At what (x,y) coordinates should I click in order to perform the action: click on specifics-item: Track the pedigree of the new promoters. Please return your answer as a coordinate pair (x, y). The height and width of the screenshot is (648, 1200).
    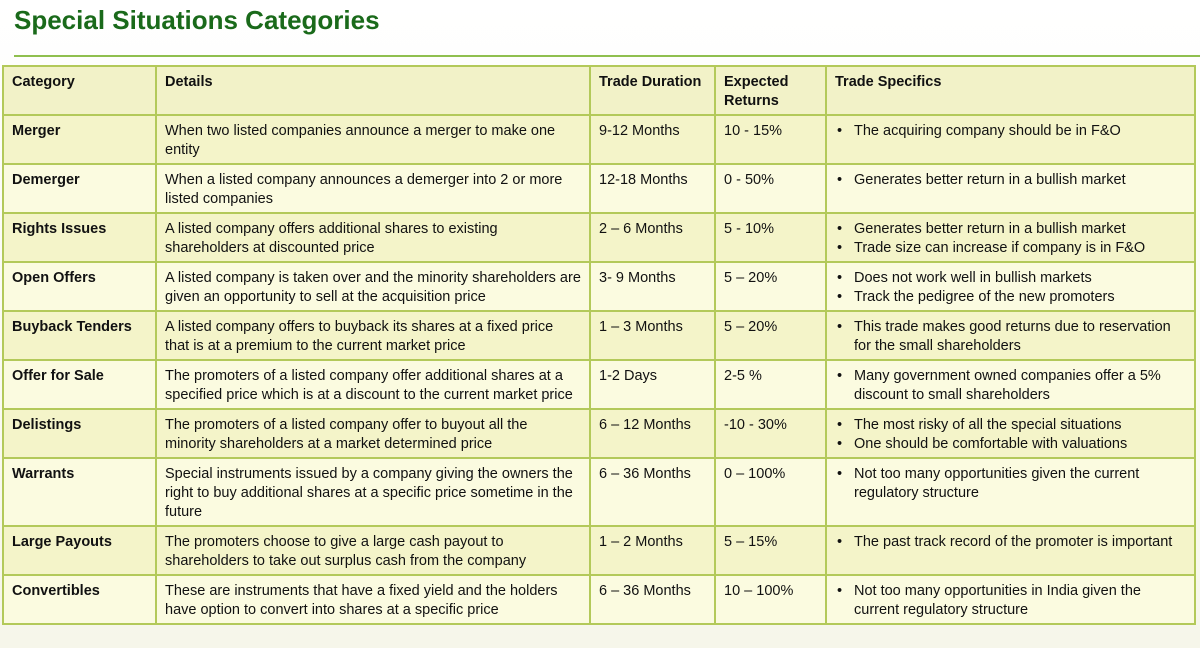
    Looking at the image, I should click on (1010, 297).